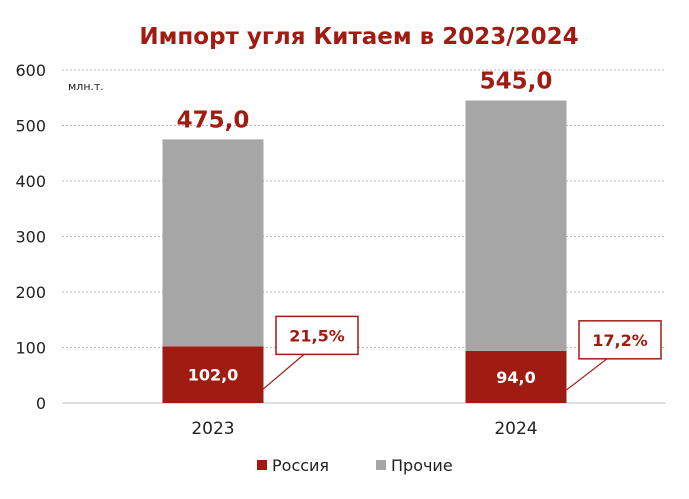  What do you see at coordinates (212, 429) in the screenshot?
I see `x-tick-label: 2023` at bounding box center [212, 429].